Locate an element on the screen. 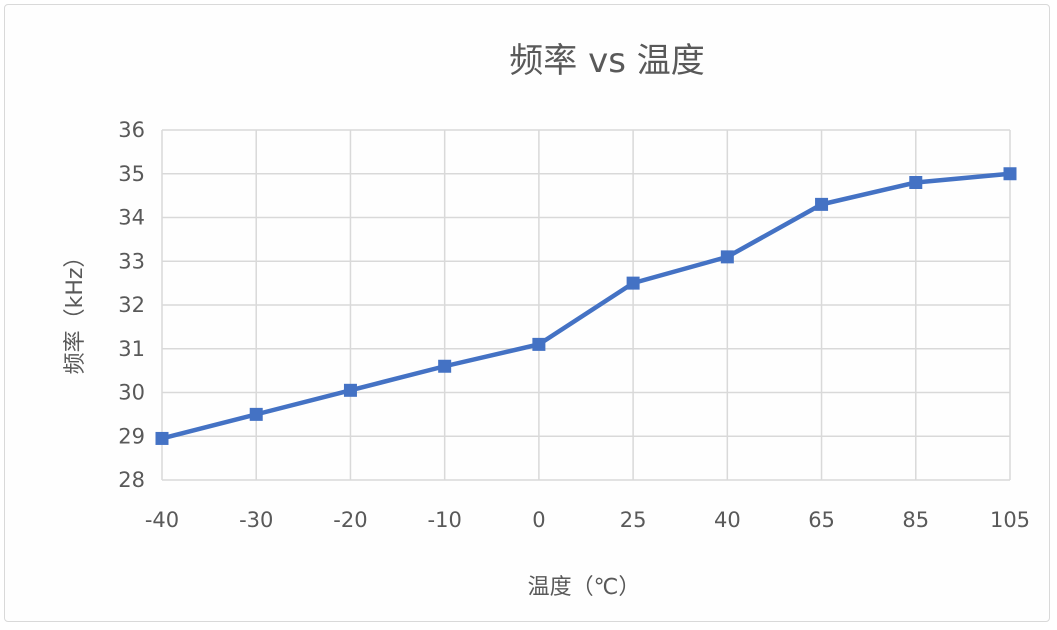 The height and width of the screenshot is (630, 1057). x-tick-label: 25 is located at coordinates (633, 520).